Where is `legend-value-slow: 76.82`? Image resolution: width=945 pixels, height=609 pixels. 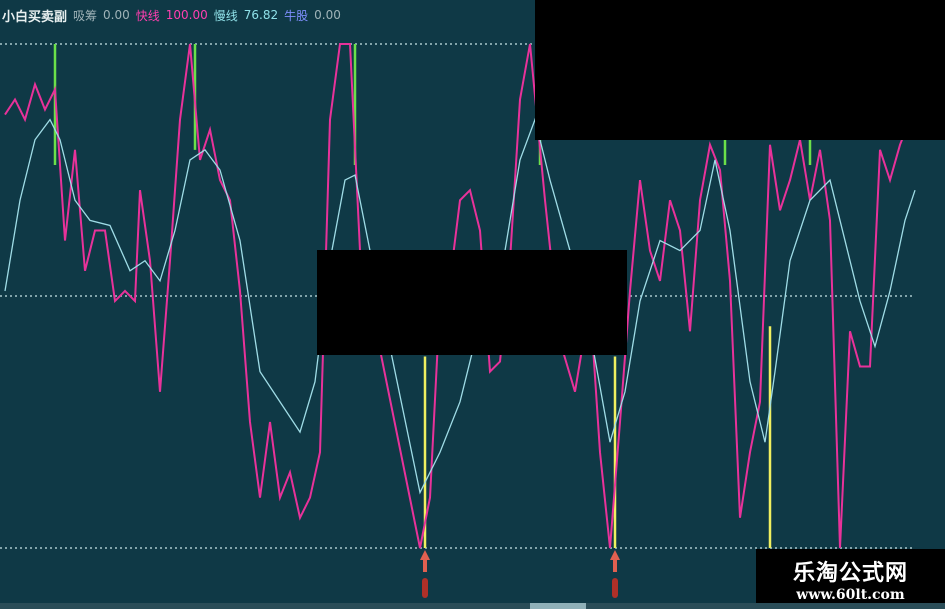
legend-value-slow: 76.82 is located at coordinates (261, 15).